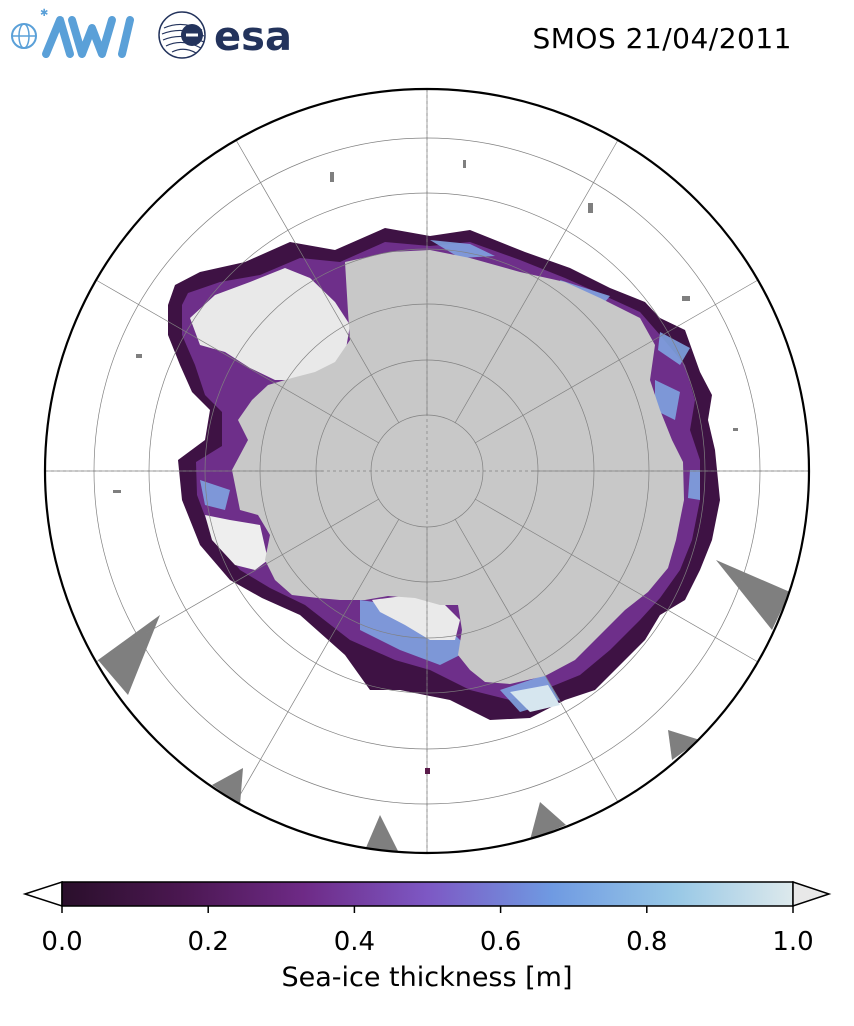 The image size is (854, 1026). What do you see at coordinates (427, 918) in the screenshot?
I see `colorbar: 0.0 0.2 0.4 0.6 0.8 1.0` at bounding box center [427, 918].